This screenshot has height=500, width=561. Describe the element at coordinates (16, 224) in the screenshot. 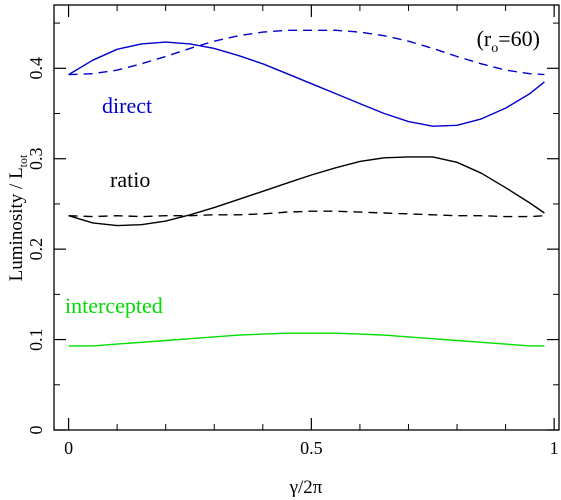

I see `y-axis-label-main: Luminosity / L` at that location.